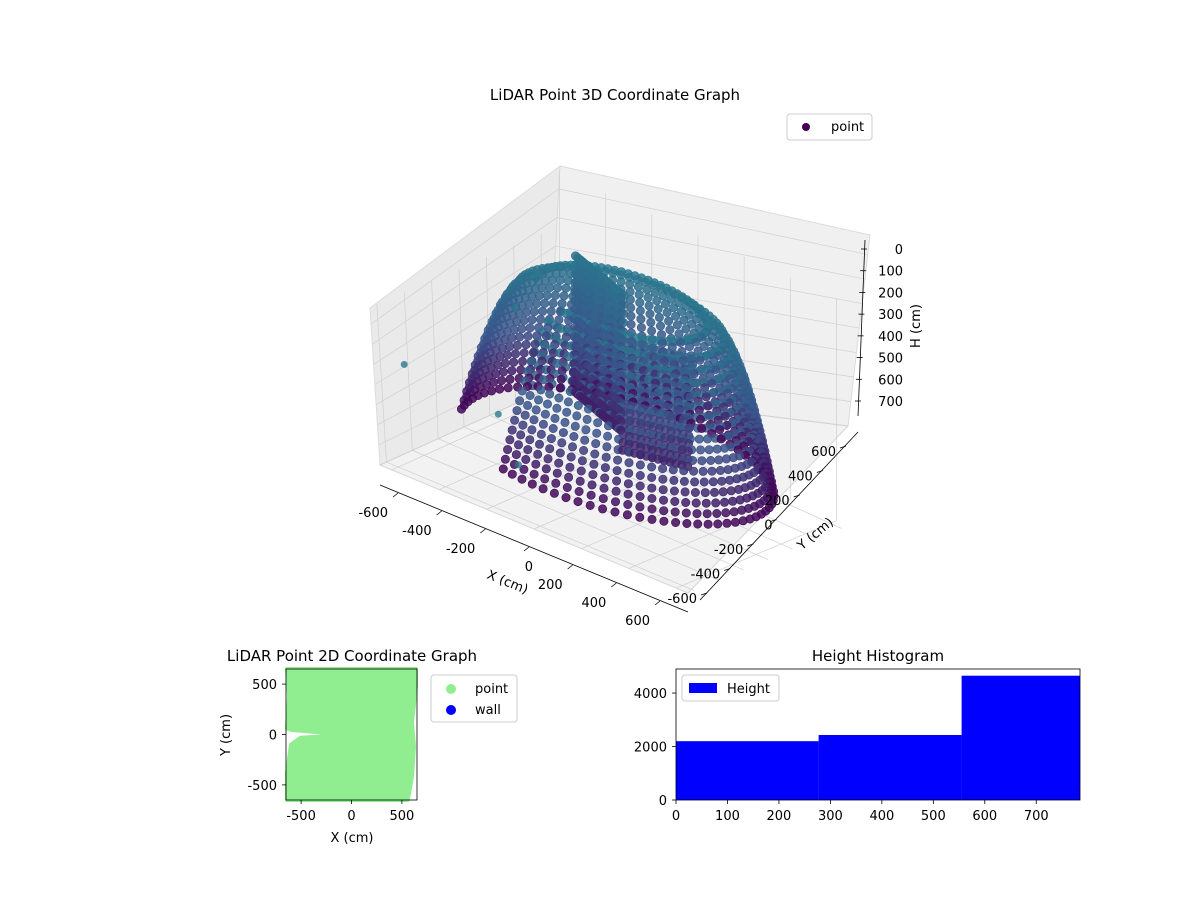 The width and height of the screenshot is (1200, 900). I want to click on x-axis-label-2d: X (cm), so click(352, 838).